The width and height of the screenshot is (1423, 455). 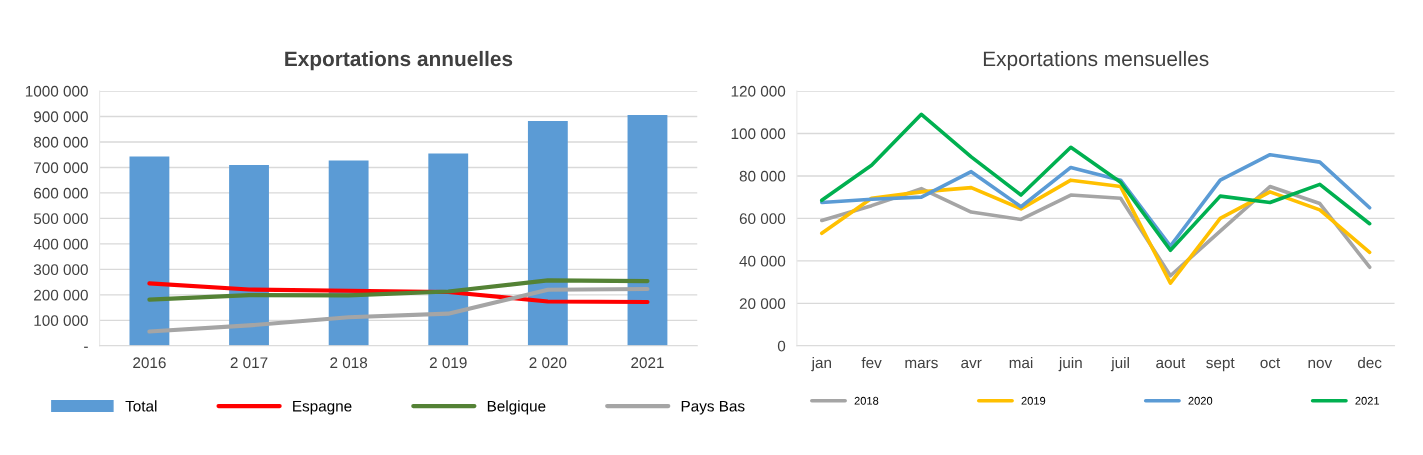 I want to click on y-tick-label: 500 000, so click(x=60, y=219).